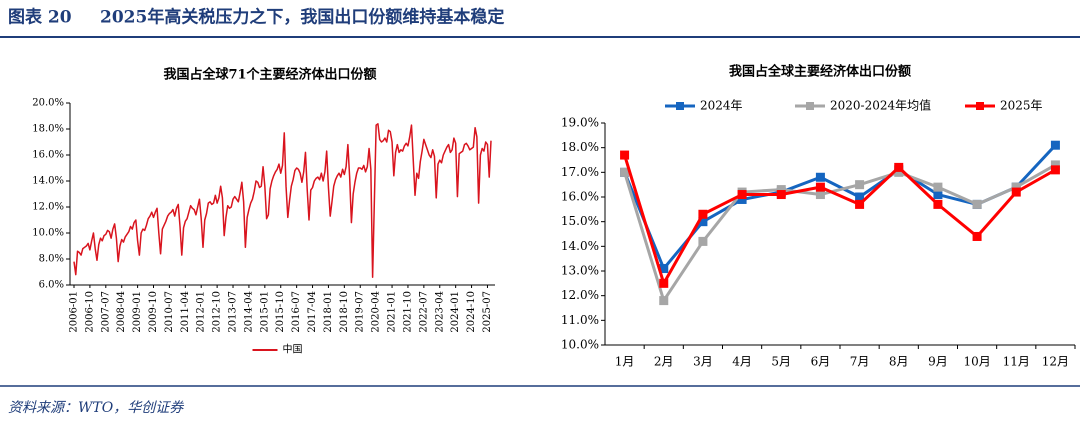  Describe the element at coordinates (74, 312) in the screenshot. I see `x-tick-label: 2006-01` at that location.